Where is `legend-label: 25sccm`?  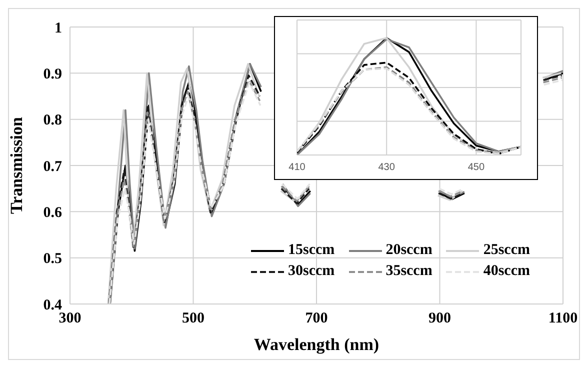
legend-label: 25sccm is located at coordinates (506, 250).